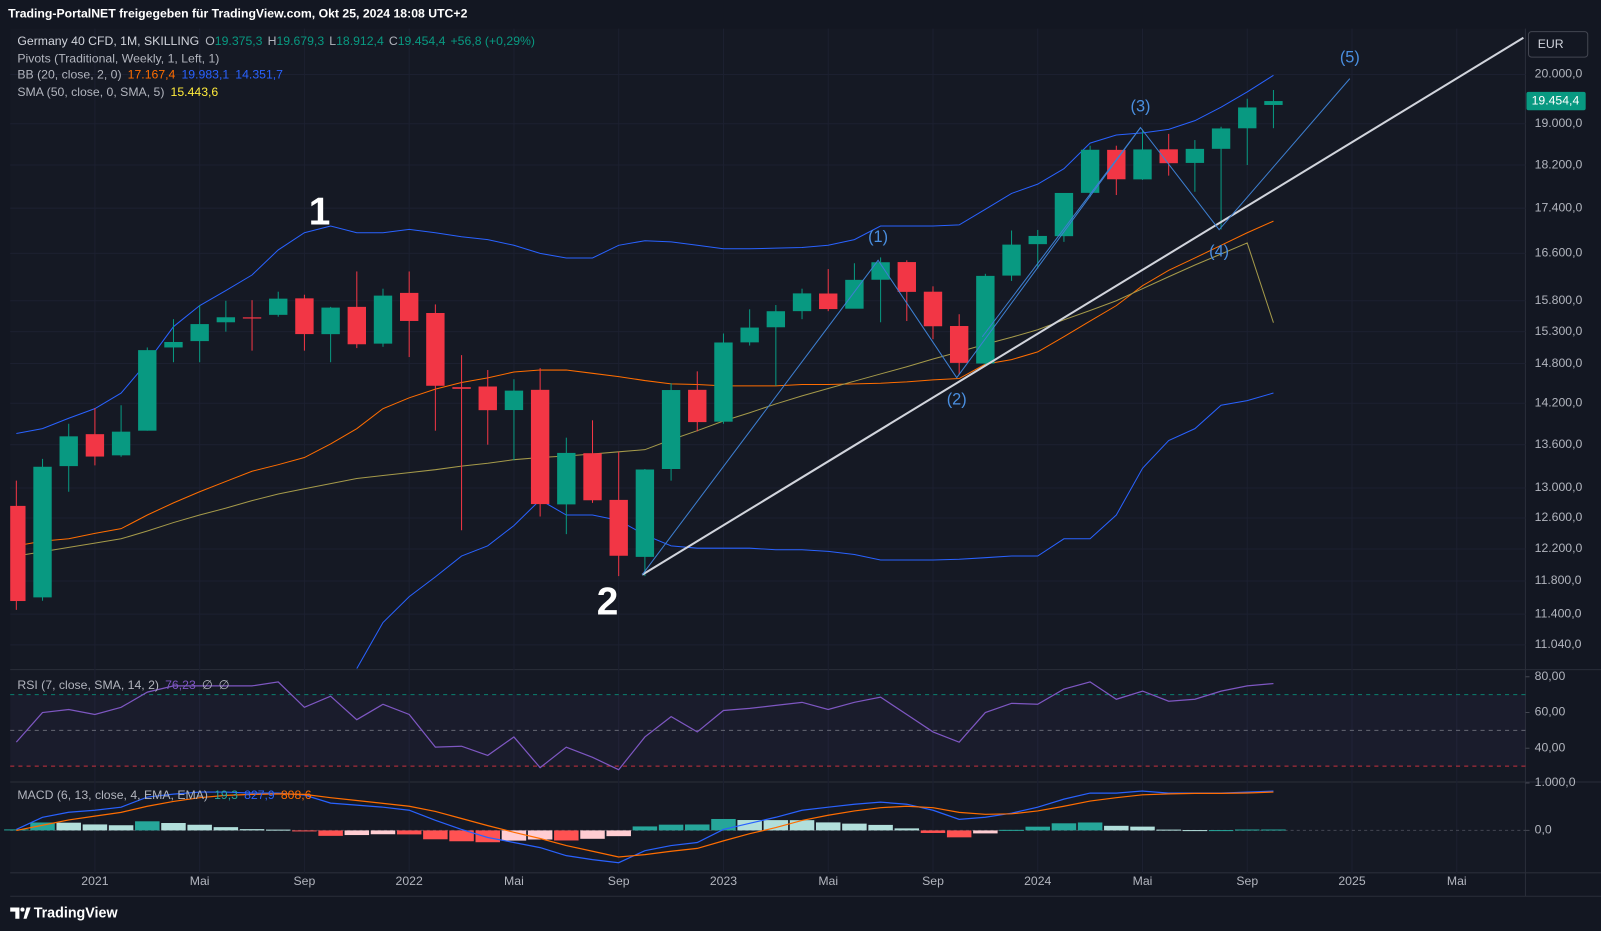  Describe the element at coordinates (723, 881) in the screenshot. I see `x-tick-label: 2023` at that location.